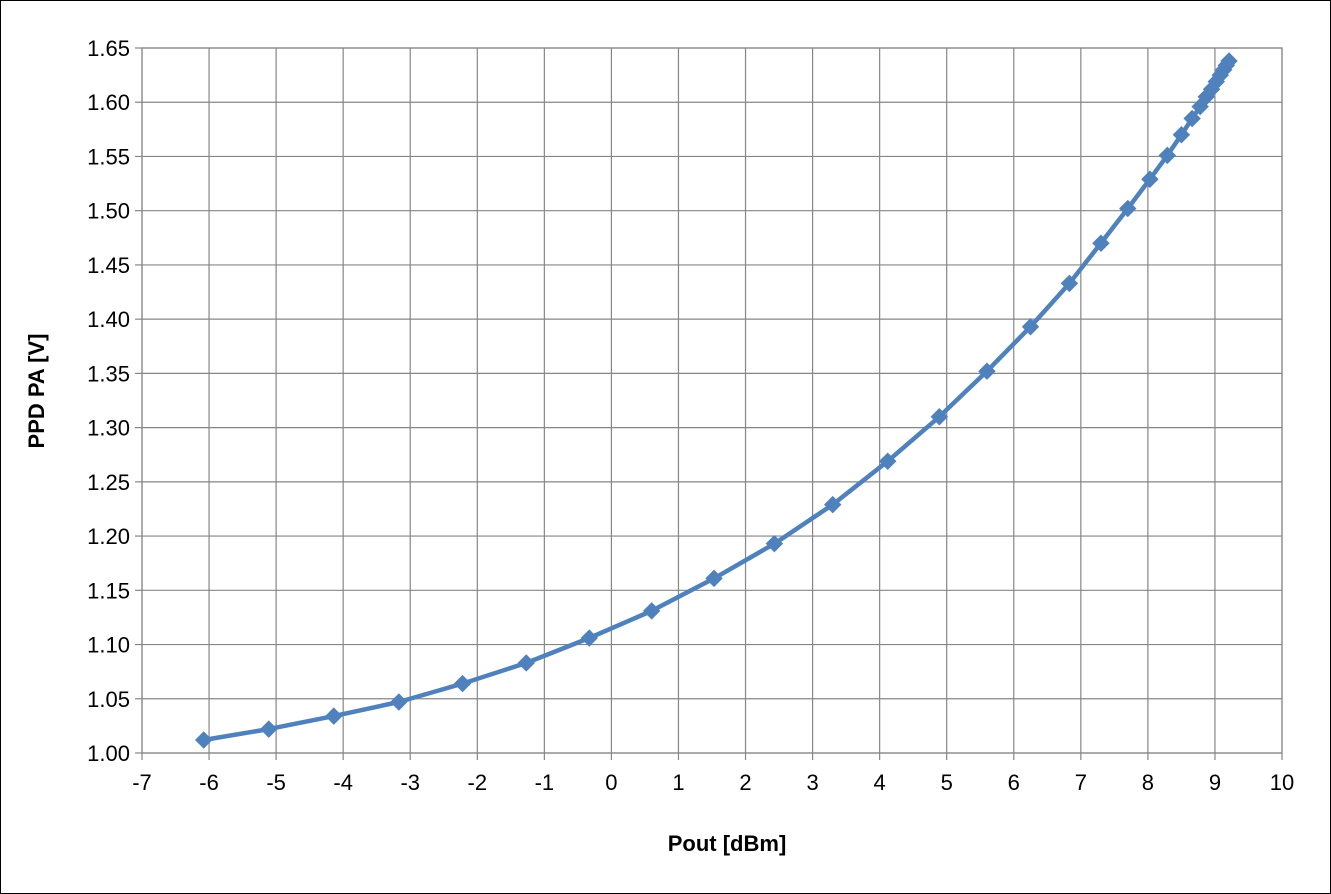 Image resolution: width=1331 pixels, height=894 pixels. Describe the element at coordinates (108, 428) in the screenshot. I see `y-tick-label: 1.30` at that location.